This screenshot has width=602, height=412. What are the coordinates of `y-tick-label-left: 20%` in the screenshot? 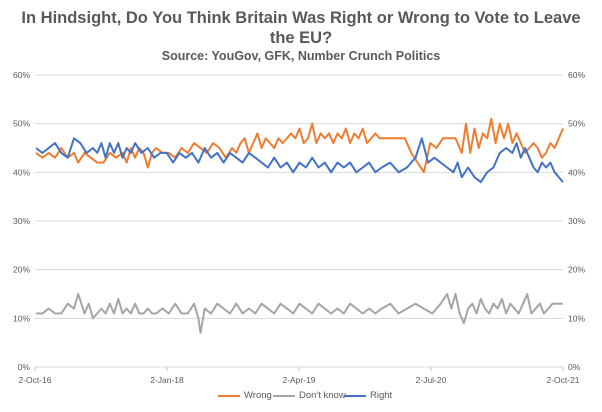 It's located at (21, 270).